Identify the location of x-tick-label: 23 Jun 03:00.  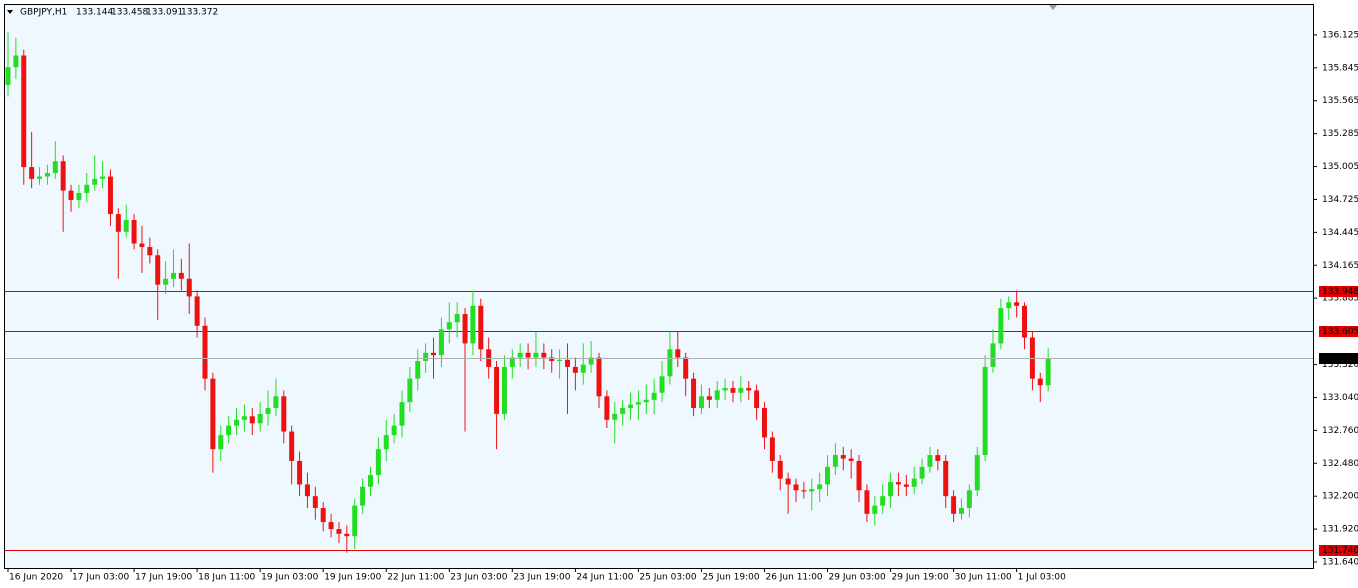
(478, 578).